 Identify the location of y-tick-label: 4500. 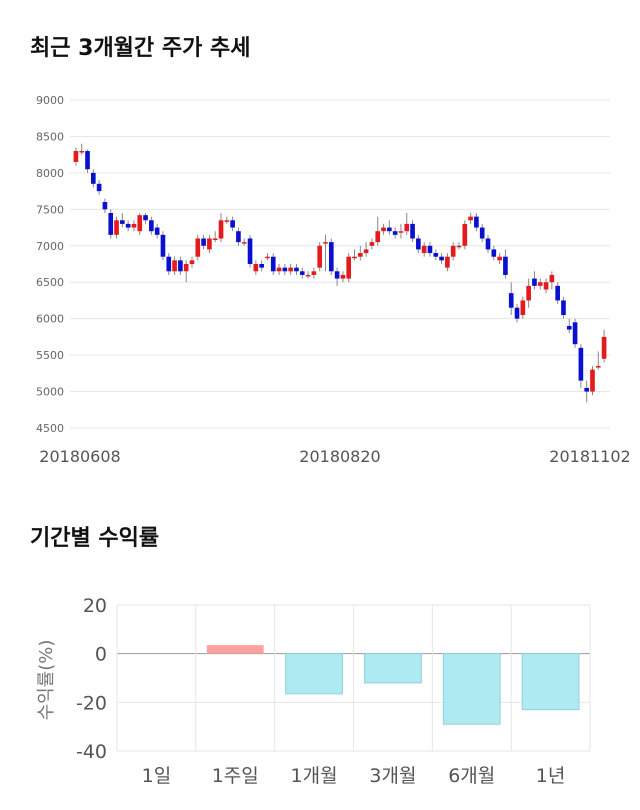
(50, 428).